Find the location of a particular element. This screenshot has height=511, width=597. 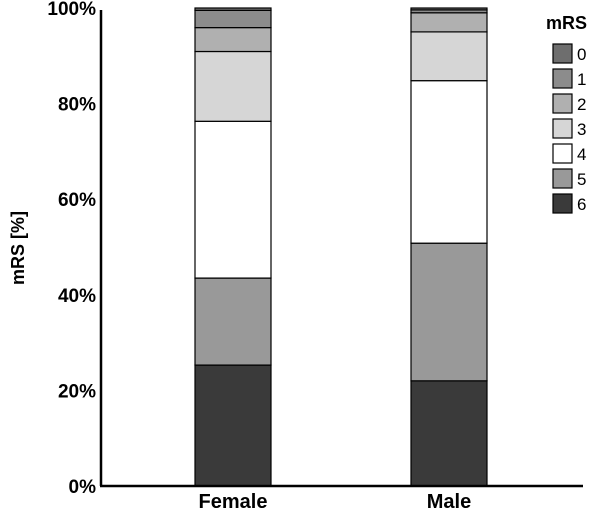

y-tick-label: 20% is located at coordinates (77, 391).